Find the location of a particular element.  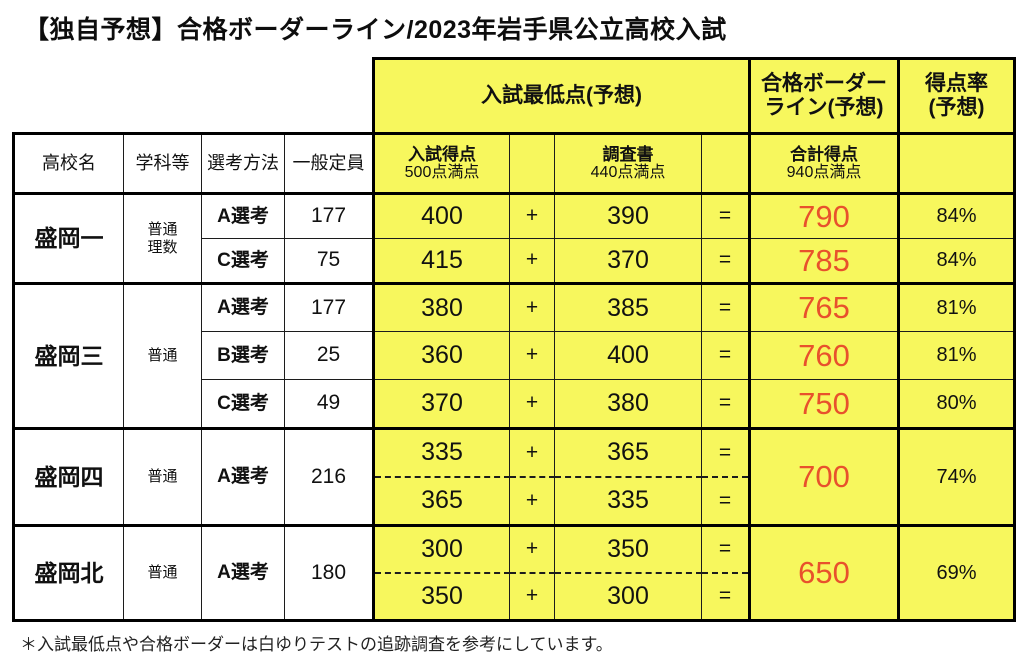

col-header-report: 調査書 440点満点 is located at coordinates (628, 163).